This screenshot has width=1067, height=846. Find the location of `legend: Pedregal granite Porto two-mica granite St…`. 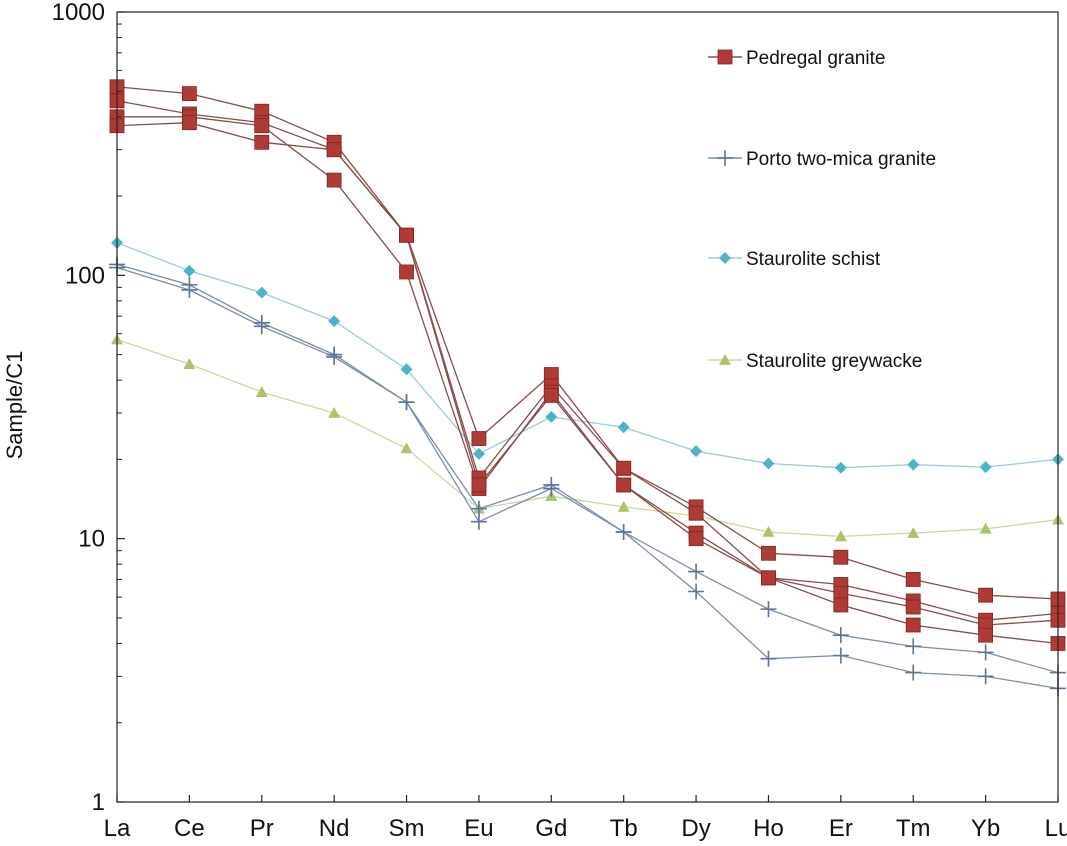

legend: Pedregal granite Porto two-mica granite St… is located at coordinates (822, 210).